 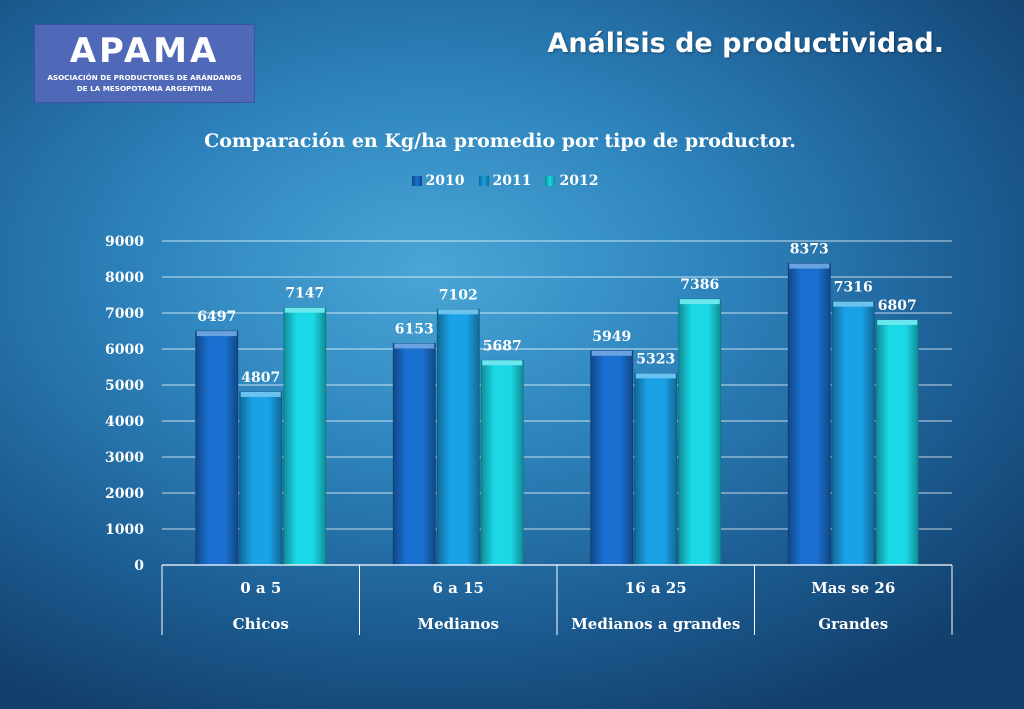 What do you see at coordinates (260, 588) in the screenshot?
I see `x-tick-label: 0 a 5` at bounding box center [260, 588].